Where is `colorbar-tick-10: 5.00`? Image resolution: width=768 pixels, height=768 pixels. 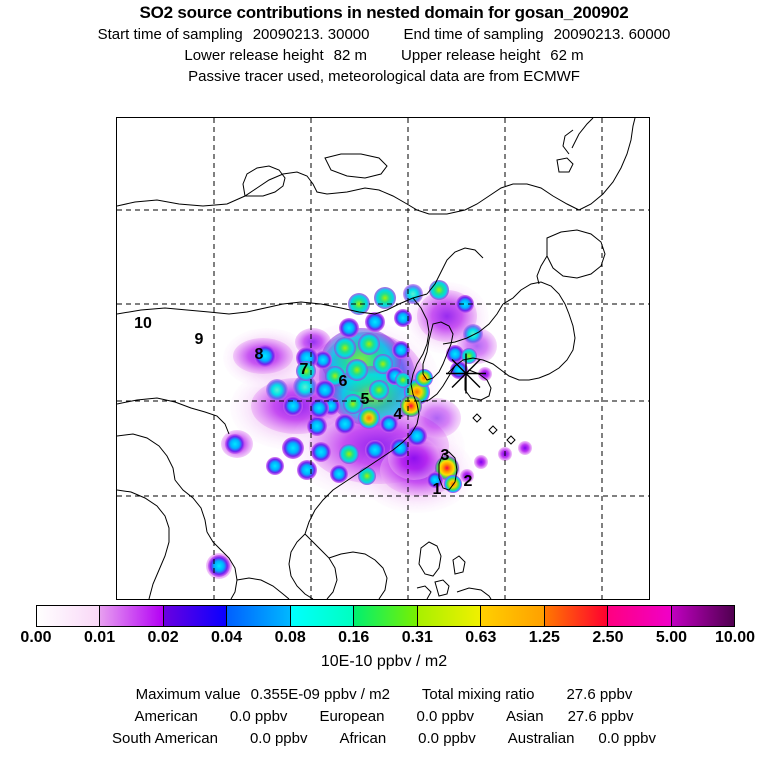 colorbar-tick-10: 5.00 is located at coordinates (671, 637).